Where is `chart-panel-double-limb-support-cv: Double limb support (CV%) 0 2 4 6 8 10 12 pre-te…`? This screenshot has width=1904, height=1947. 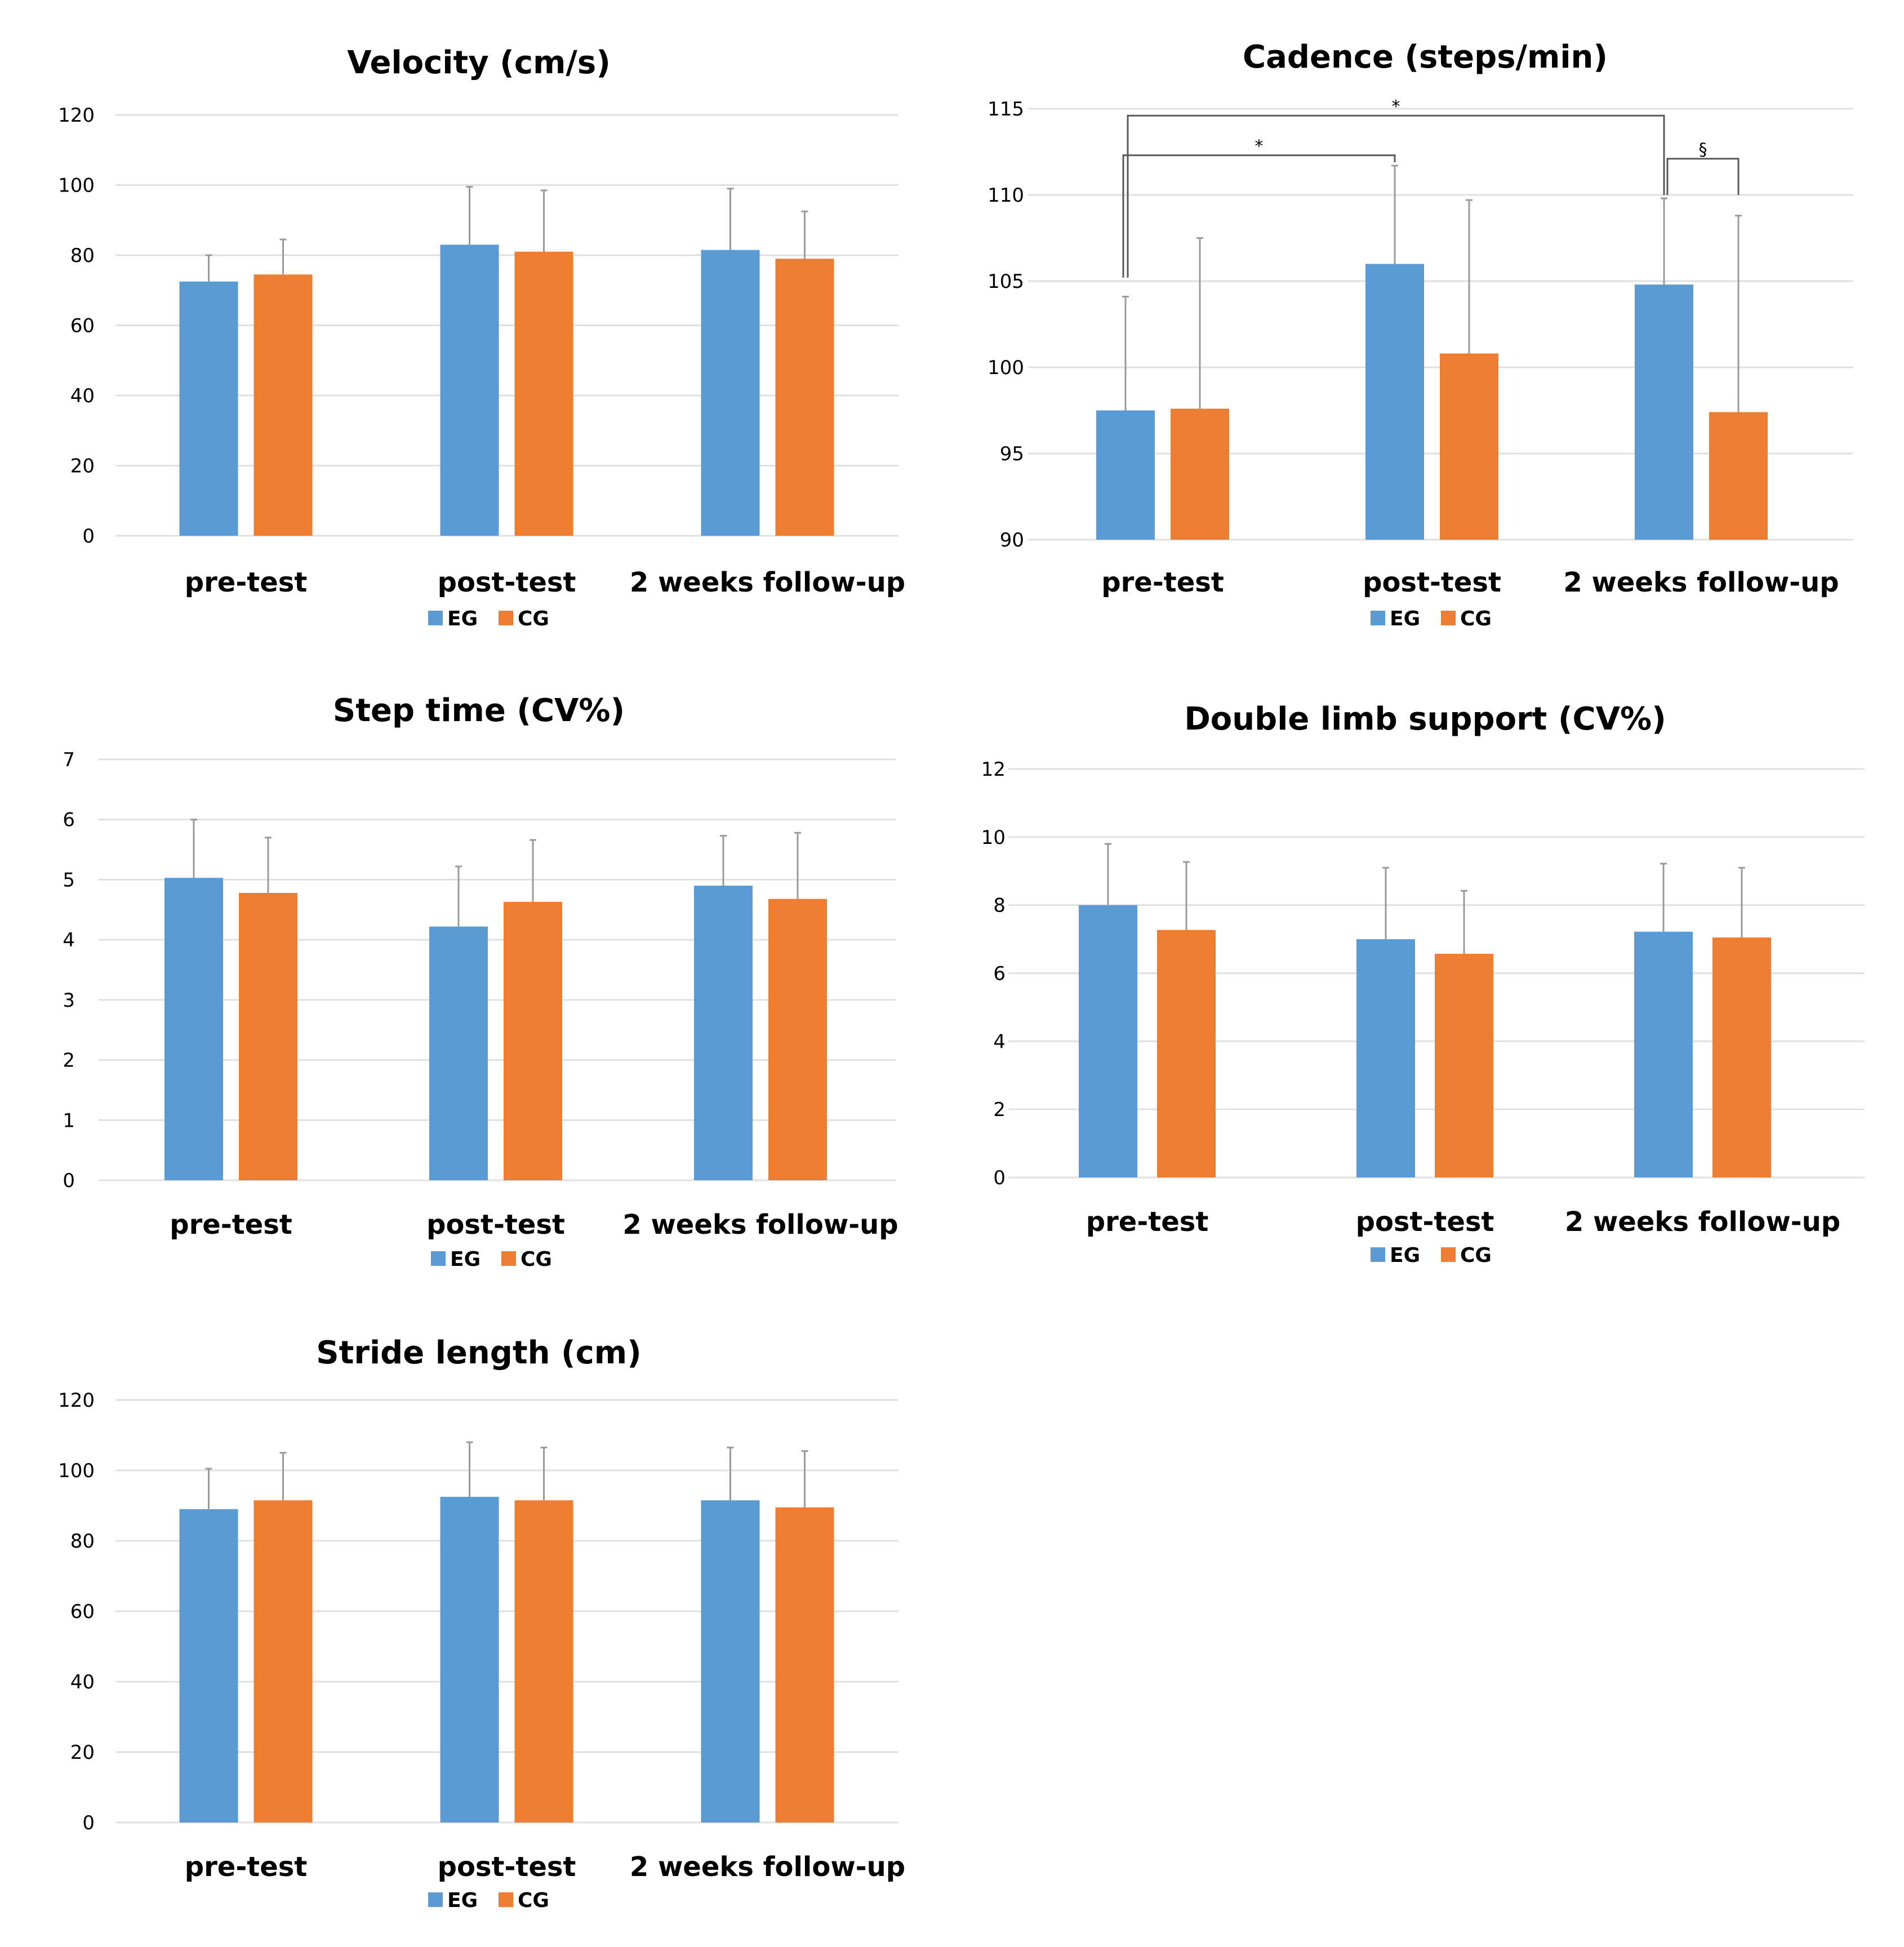 chart-panel-double-limb-support-cv: Double limb support (CV%) 0 2 4 6 8 10 12 pre-te… is located at coordinates (1423, 984).